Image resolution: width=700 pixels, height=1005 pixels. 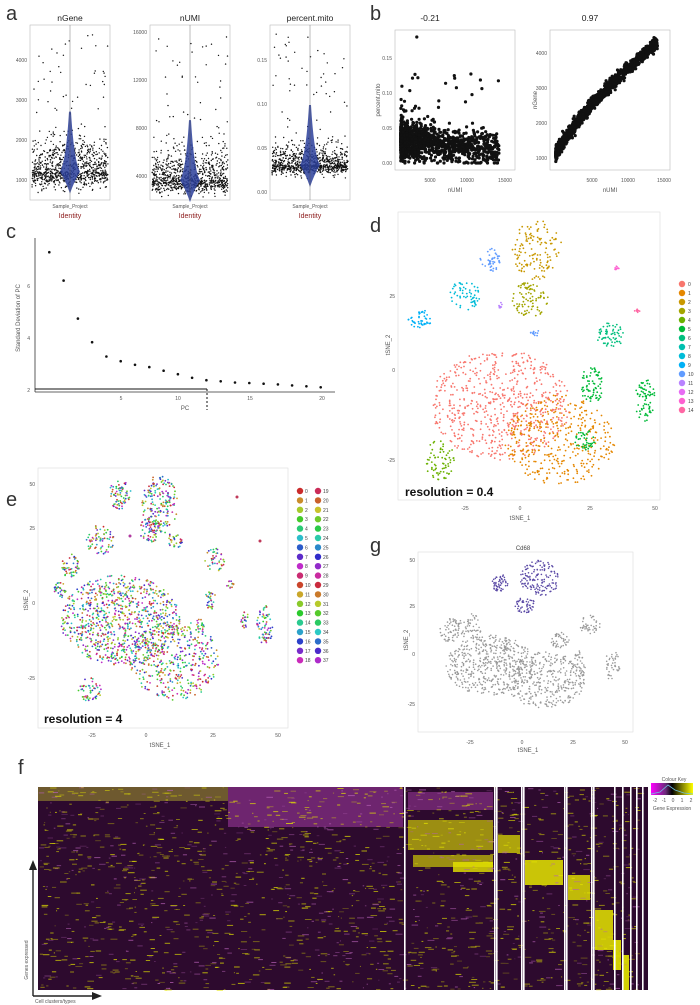 What do you see at coordinates (190, 207) in the screenshot?
I see `sample-label: Sample_Project` at bounding box center [190, 207].